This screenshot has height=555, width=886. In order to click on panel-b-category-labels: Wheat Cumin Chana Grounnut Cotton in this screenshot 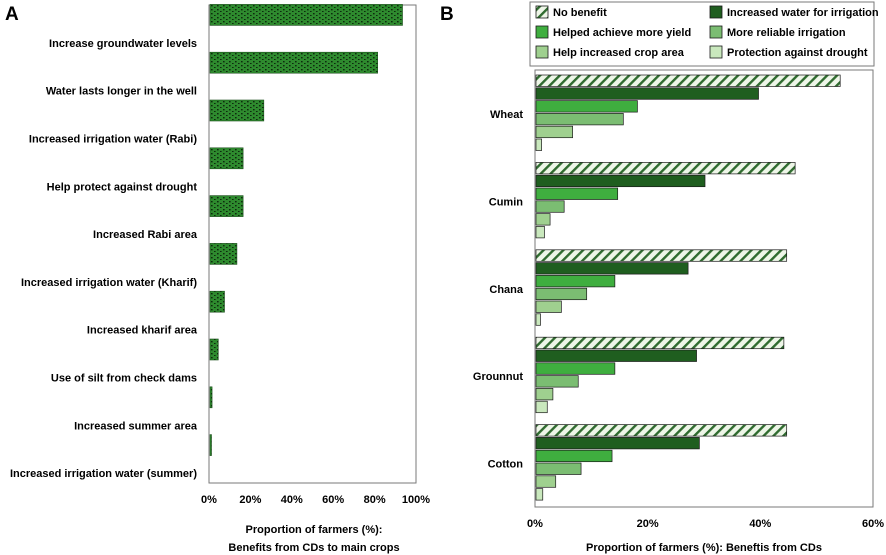, I will do `click(498, 290)`.